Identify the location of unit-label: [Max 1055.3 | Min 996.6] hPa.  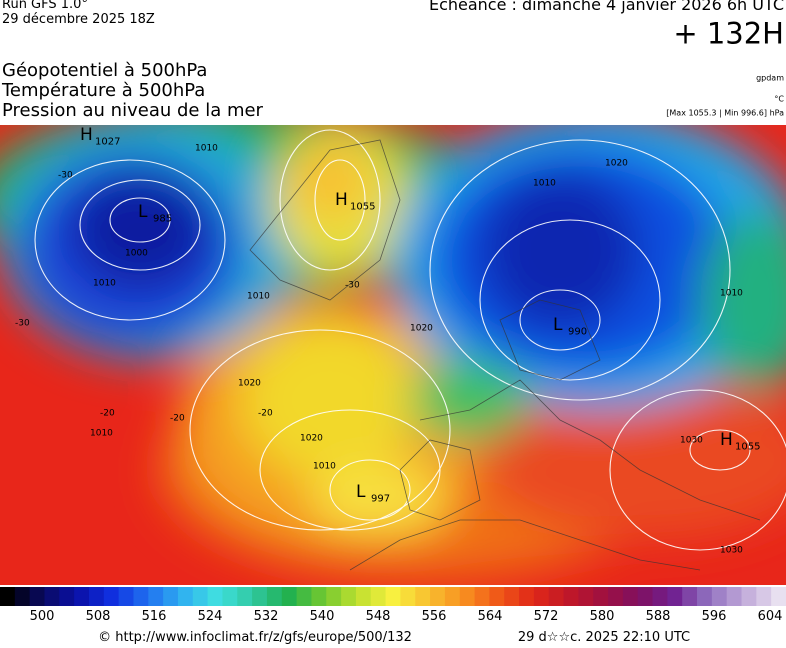
(725, 113).